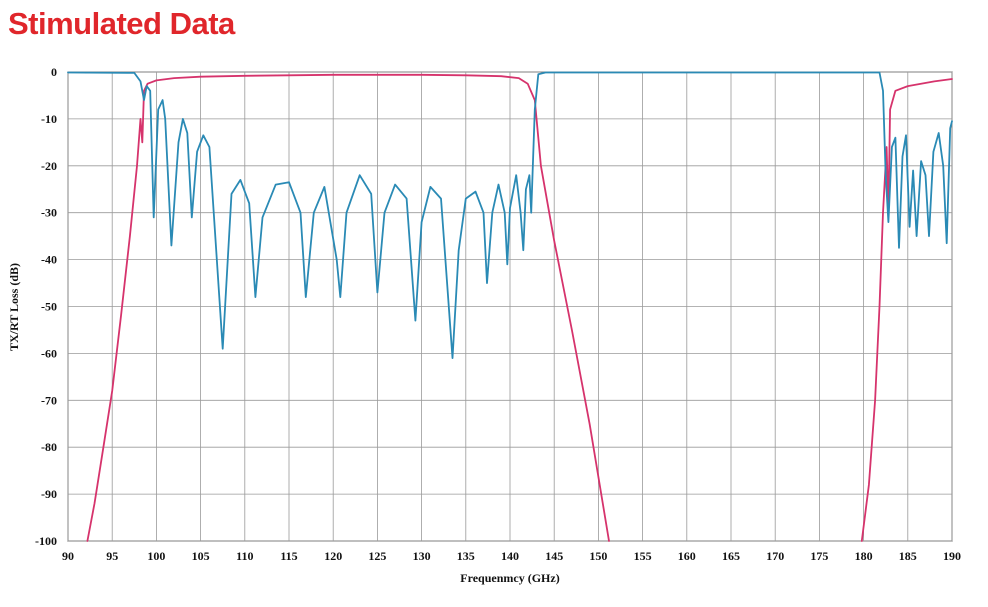  I want to click on x-tick-label: 125, so click(377, 556).